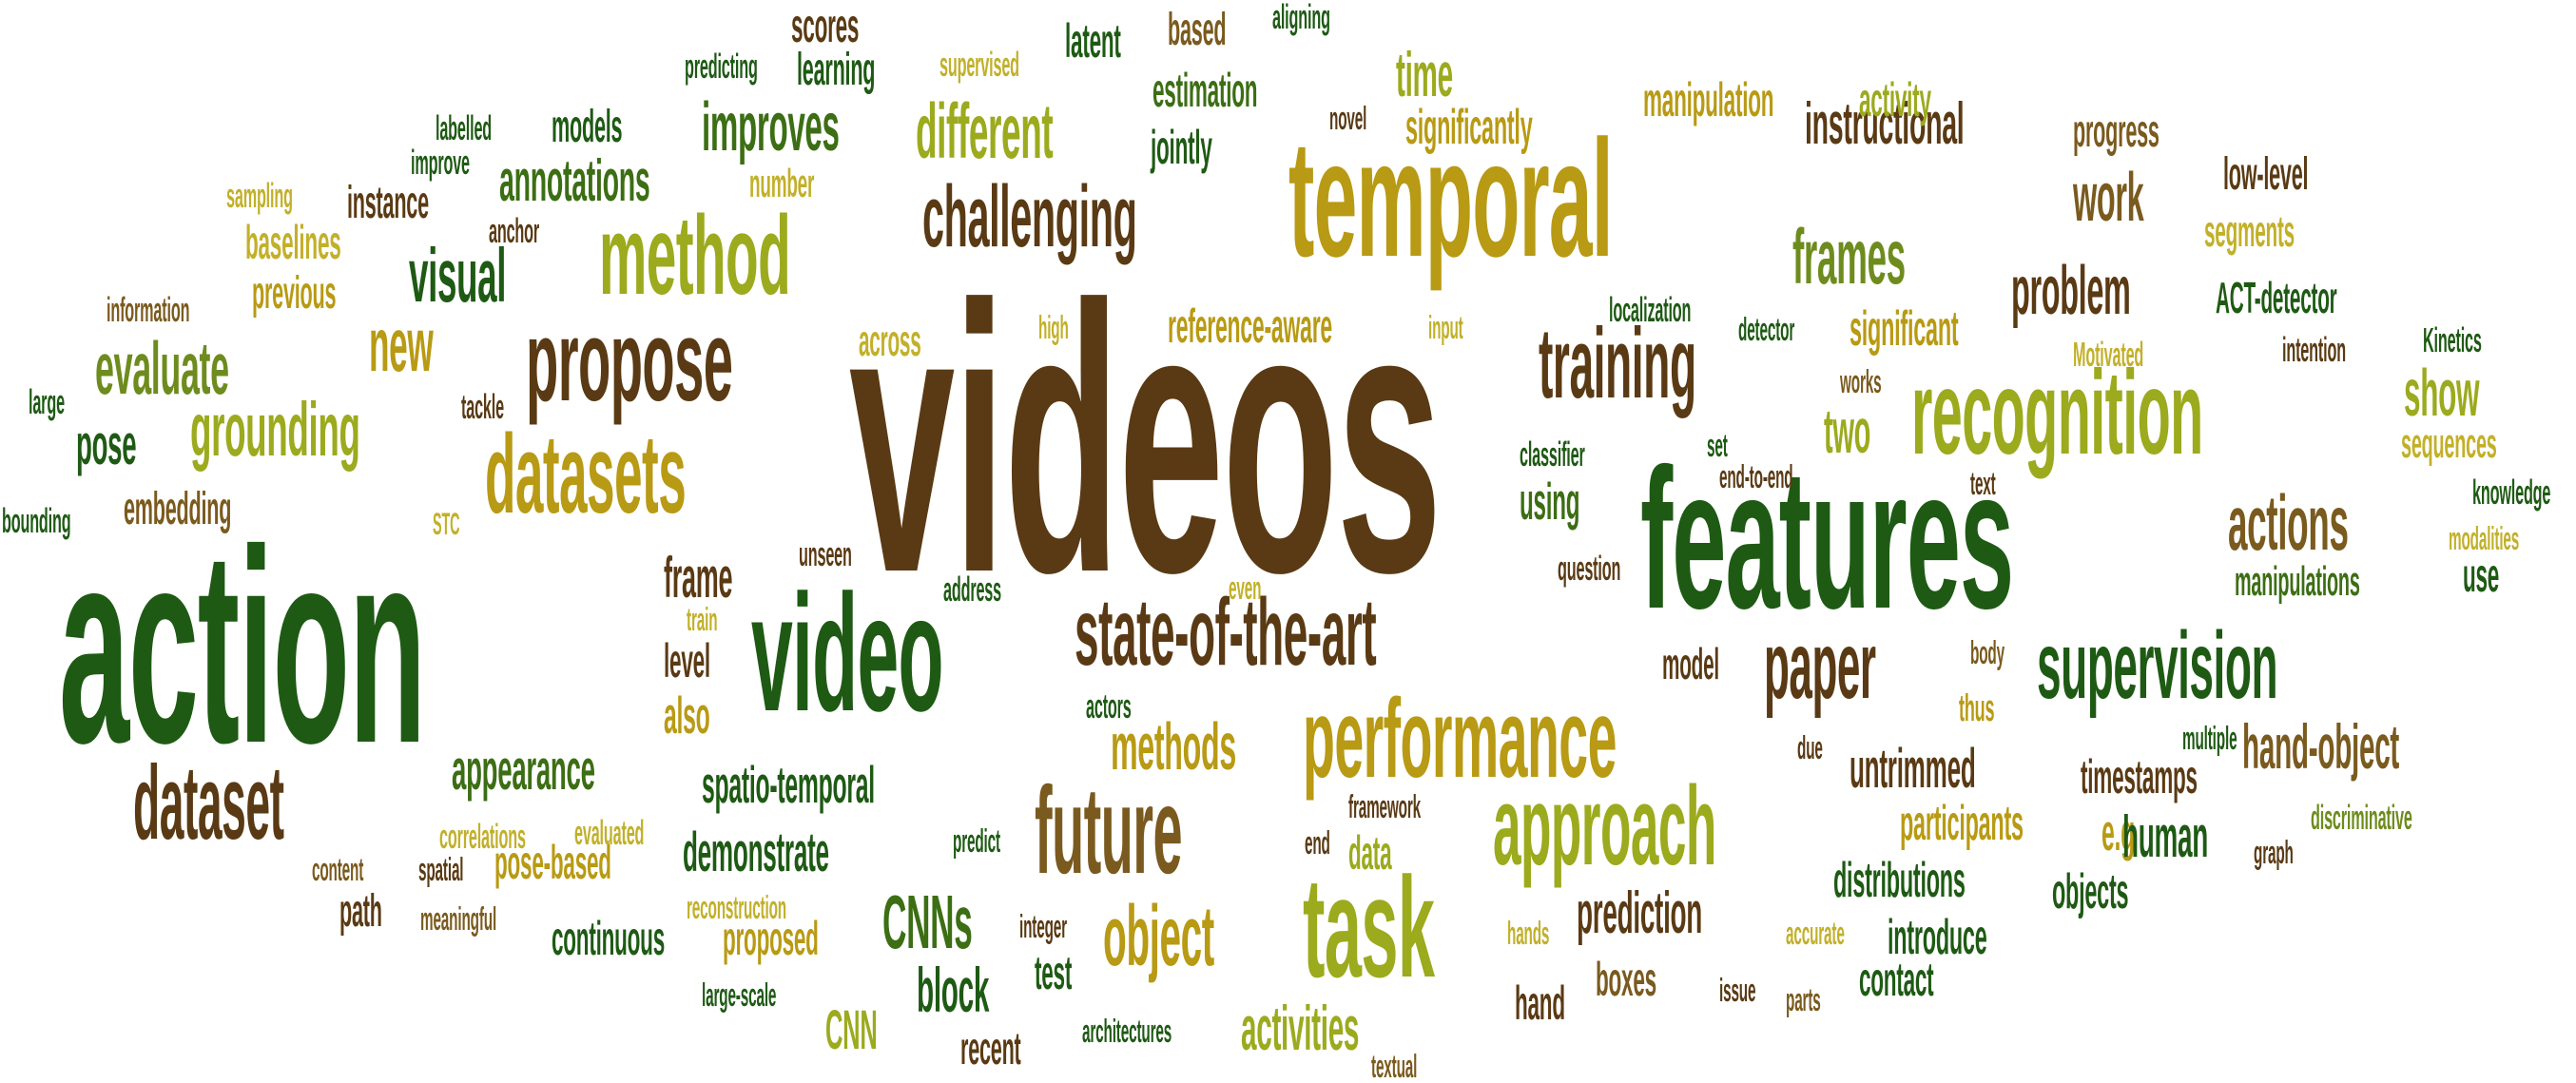  Describe the element at coordinates (1803, 1000) in the screenshot. I see `word-parts: parts` at that location.